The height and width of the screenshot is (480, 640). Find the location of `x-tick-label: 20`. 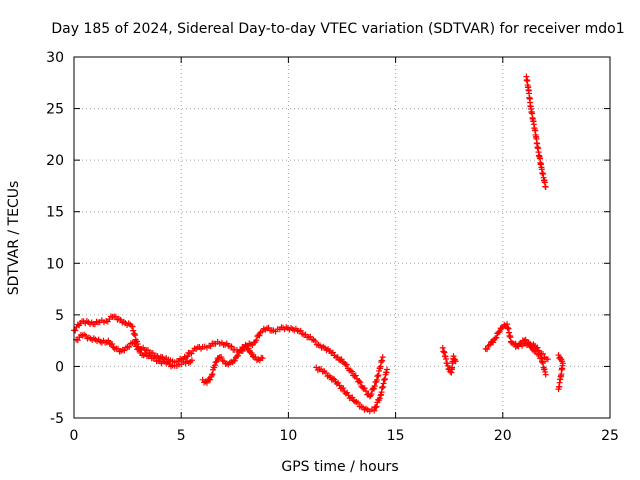

x-tick-label: 20 is located at coordinates (503, 436).